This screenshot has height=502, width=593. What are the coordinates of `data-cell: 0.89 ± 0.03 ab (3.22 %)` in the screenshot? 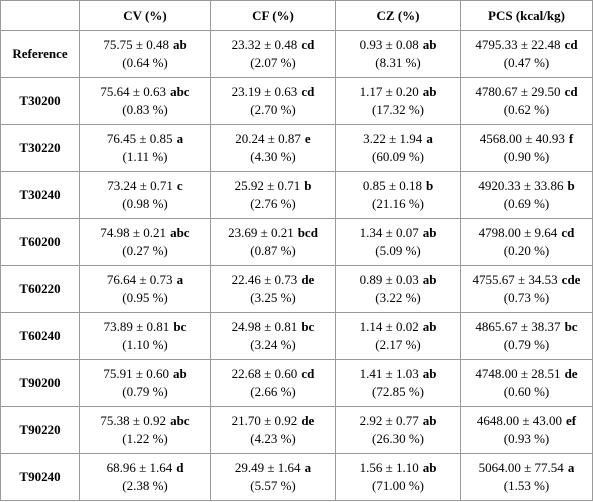 It's located at (398, 289).